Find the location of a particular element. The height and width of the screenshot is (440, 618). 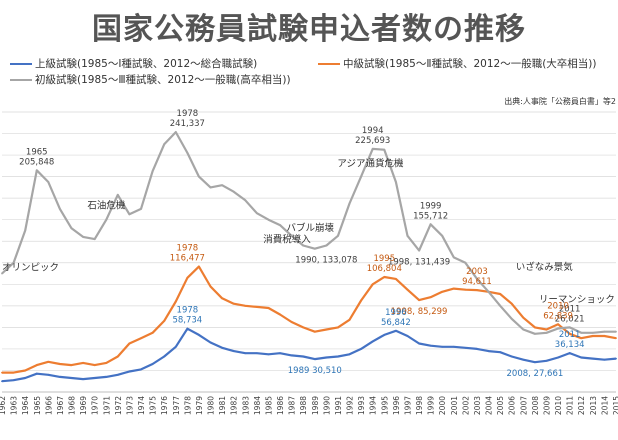

legend-item-upper: 上級試験(1985〜Ⅰ種試験、2012〜総合職試験) is located at coordinates (133, 63).